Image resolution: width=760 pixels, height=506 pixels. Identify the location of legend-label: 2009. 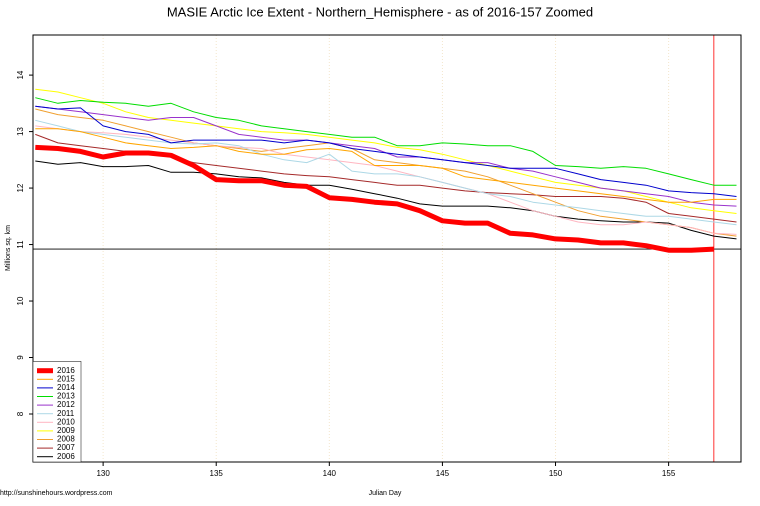
(66, 430).